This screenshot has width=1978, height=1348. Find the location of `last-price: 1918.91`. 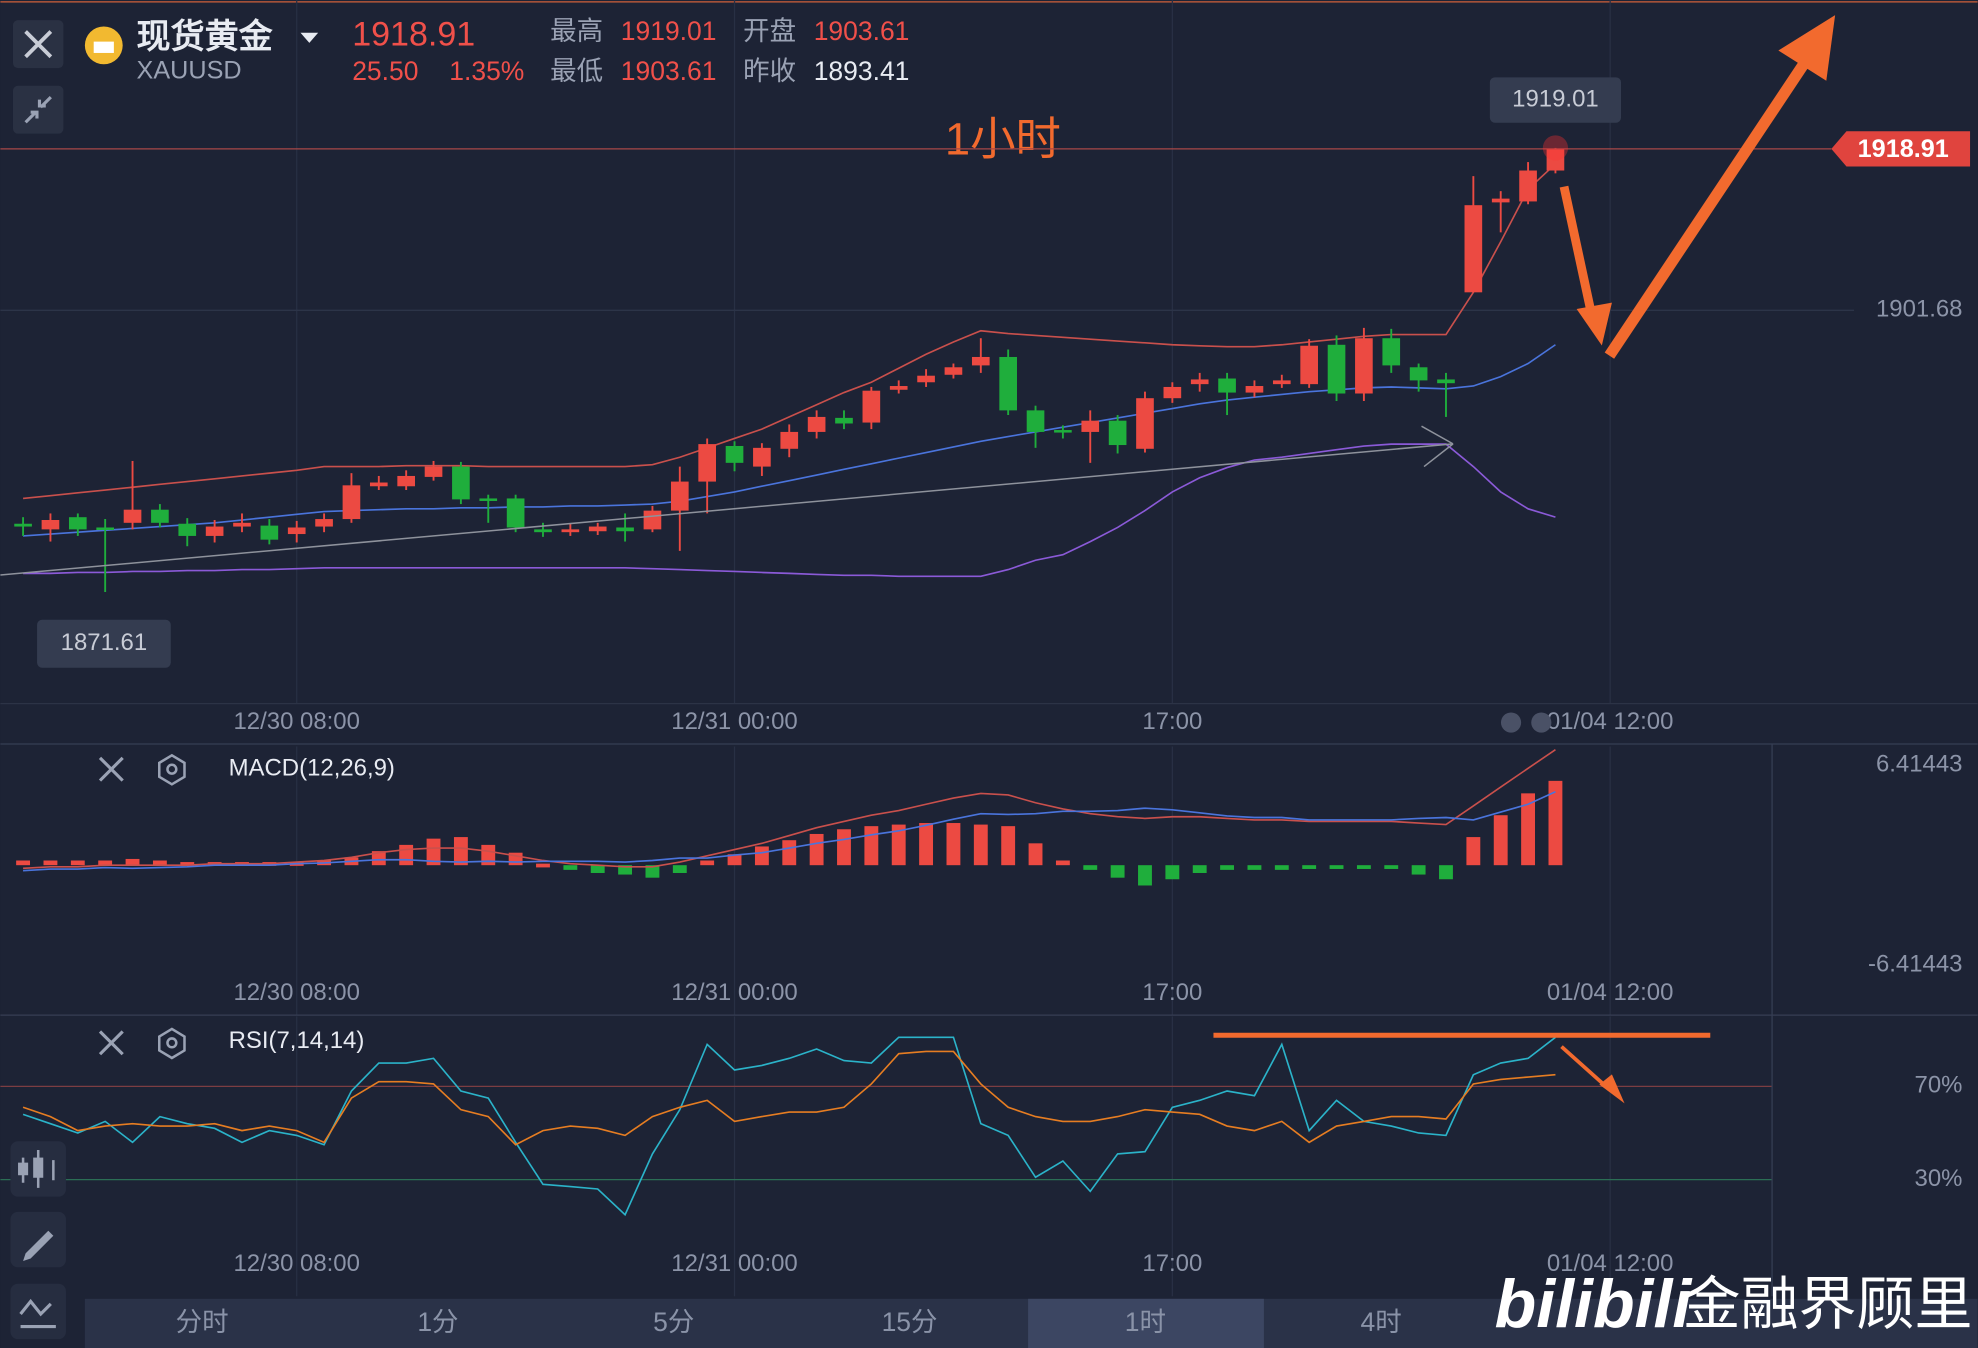

last-price: 1918.91 is located at coordinates (413, 35).